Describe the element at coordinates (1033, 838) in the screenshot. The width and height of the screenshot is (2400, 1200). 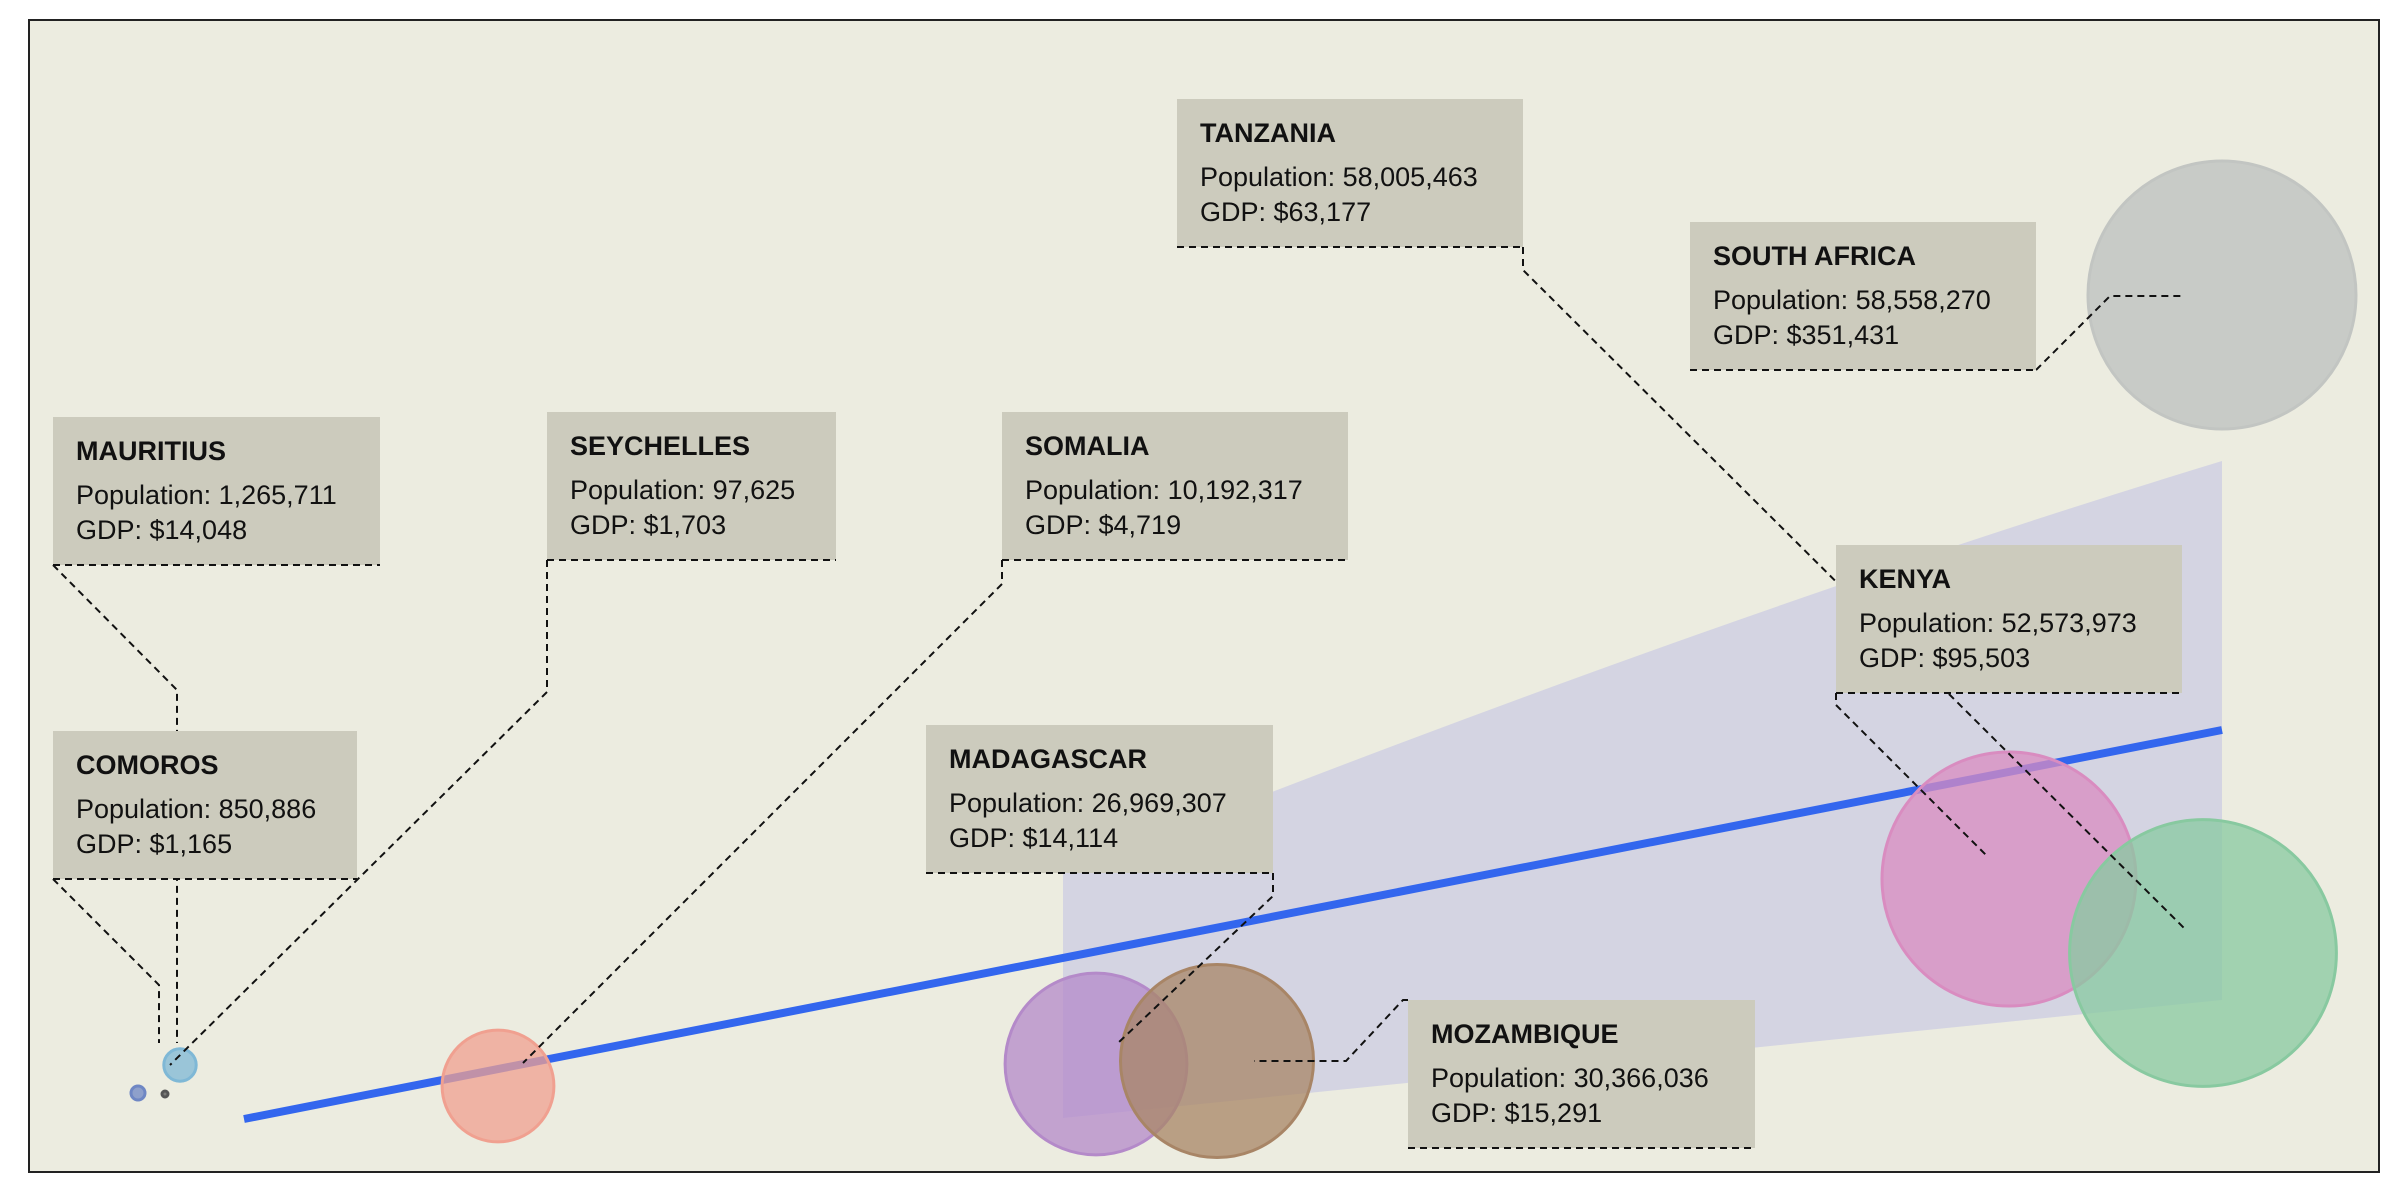
I see `label-gdp-madagascar: GDP: $14,114` at that location.